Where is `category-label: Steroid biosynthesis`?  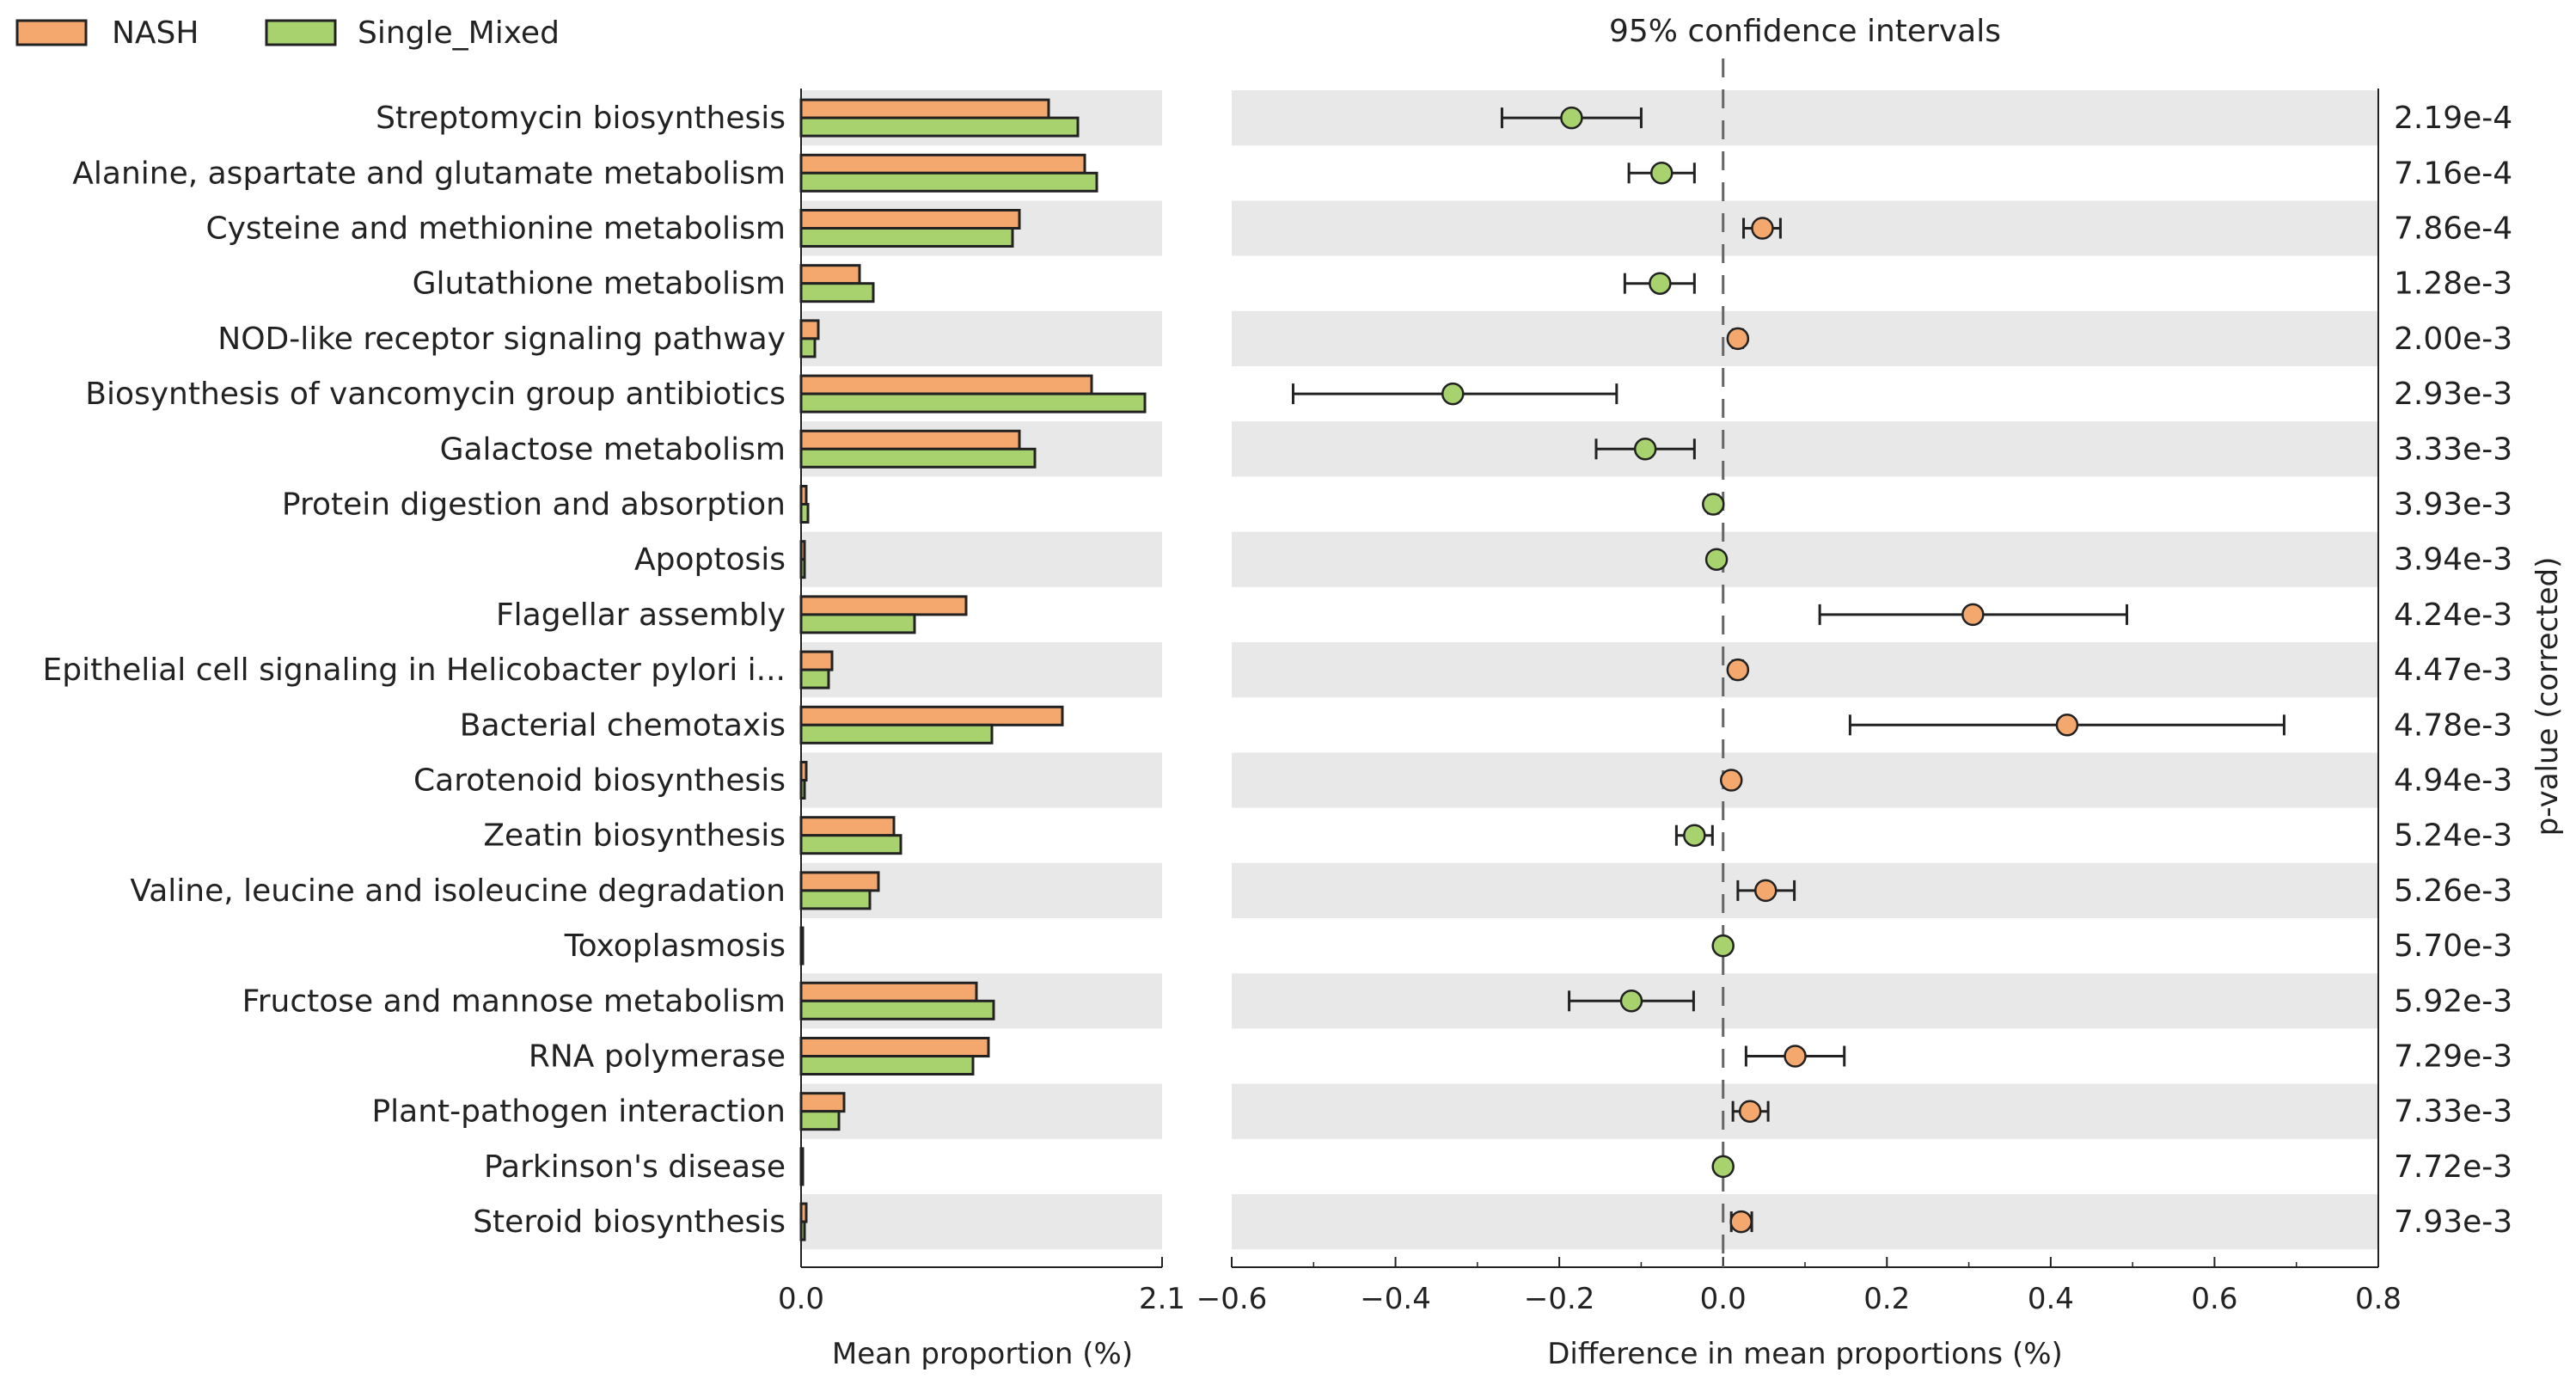
category-label: Steroid biosynthesis is located at coordinates (629, 1222).